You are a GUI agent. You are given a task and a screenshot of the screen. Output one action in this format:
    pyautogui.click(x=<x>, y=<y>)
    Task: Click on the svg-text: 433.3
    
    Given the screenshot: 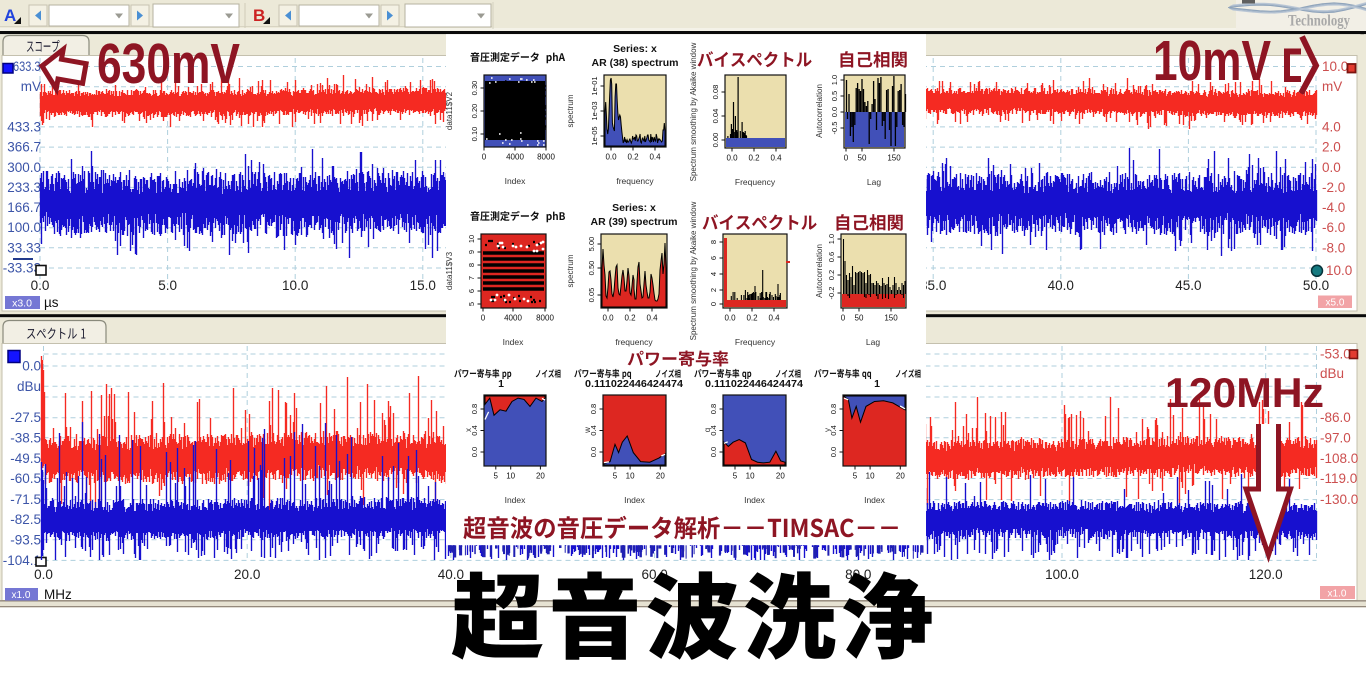 What is the action you would take?
    pyautogui.click(x=24, y=126)
    